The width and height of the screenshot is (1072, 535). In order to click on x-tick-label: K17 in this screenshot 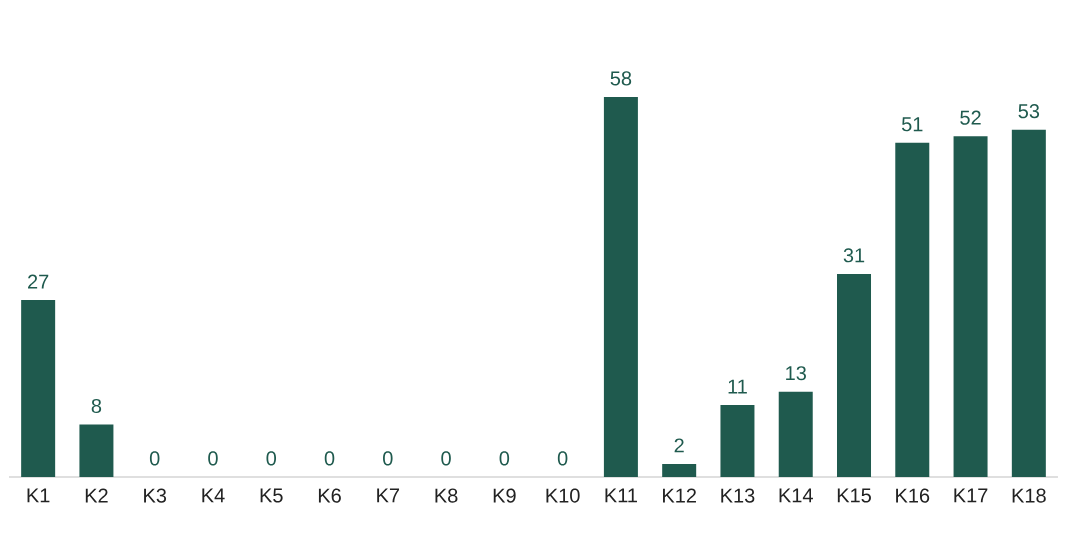, I will do `click(971, 495)`.